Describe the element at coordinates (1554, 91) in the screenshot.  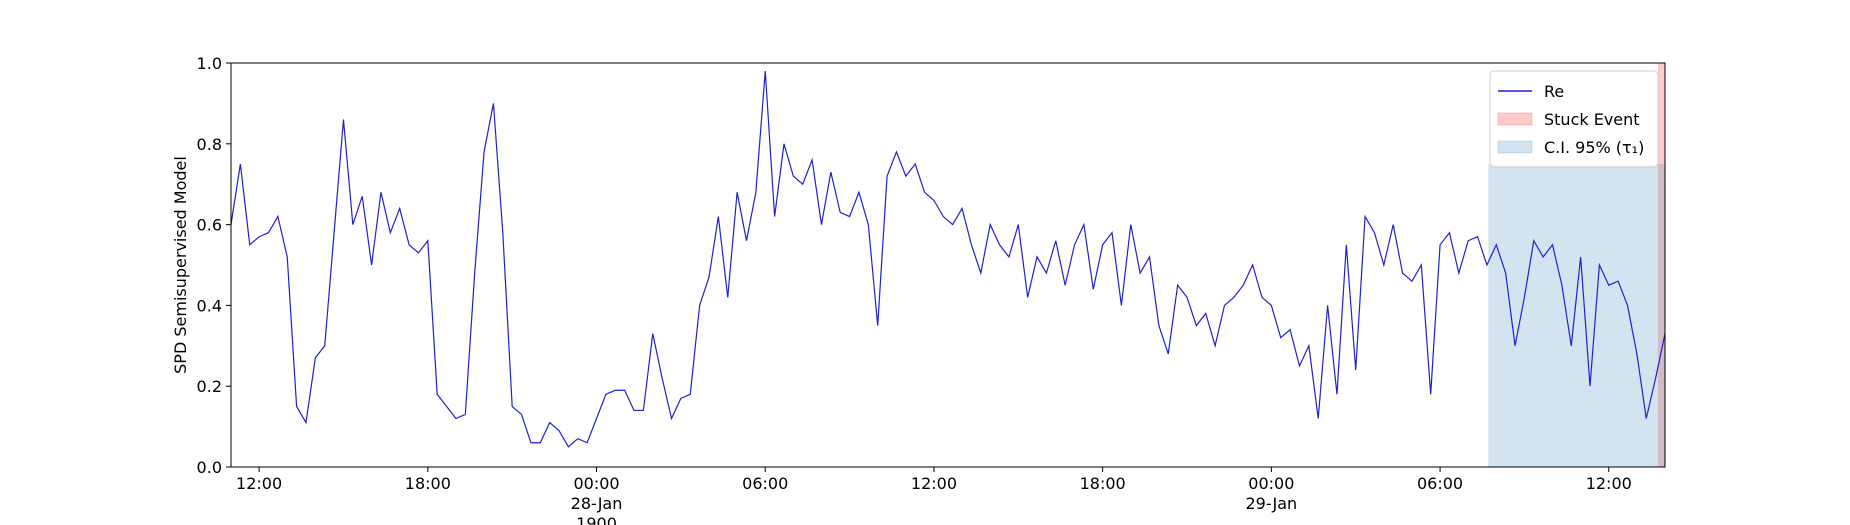
I see `legend-label: Re` at that location.